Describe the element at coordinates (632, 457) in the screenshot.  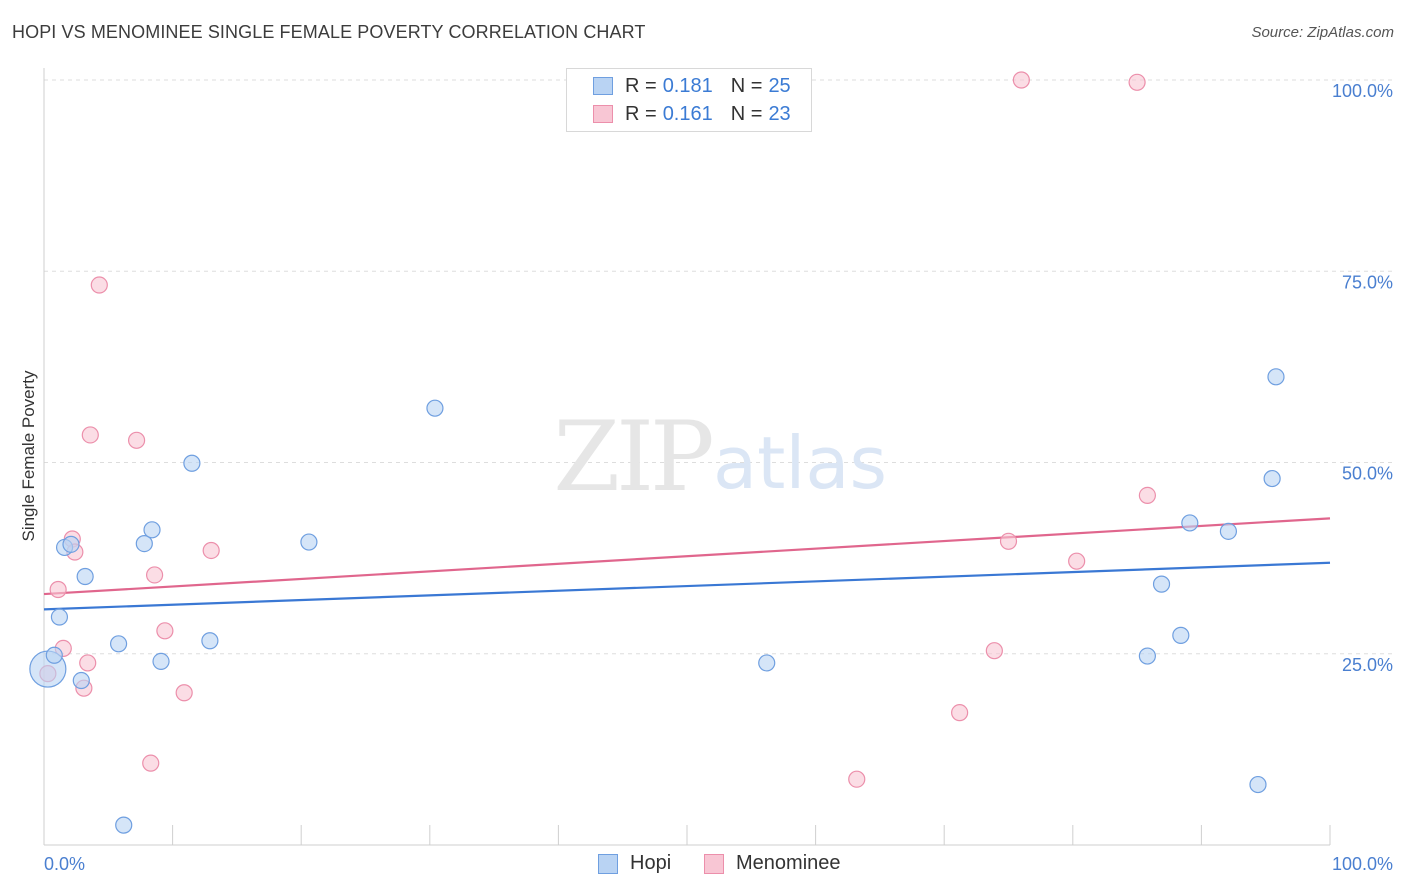
I see `watermark-zip: ZIP` at that location.